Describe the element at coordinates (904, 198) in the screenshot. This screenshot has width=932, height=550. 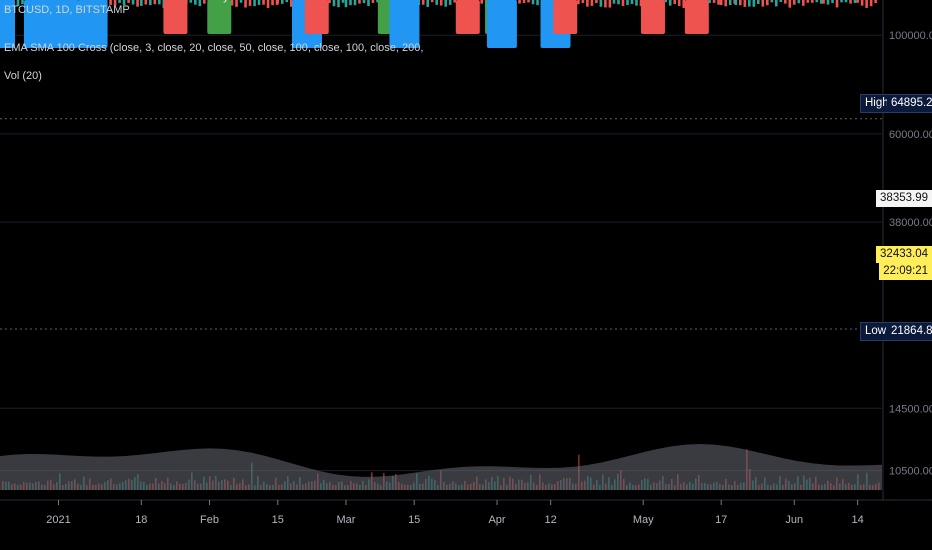
I see `last-price-badge: 38353.99` at that location.